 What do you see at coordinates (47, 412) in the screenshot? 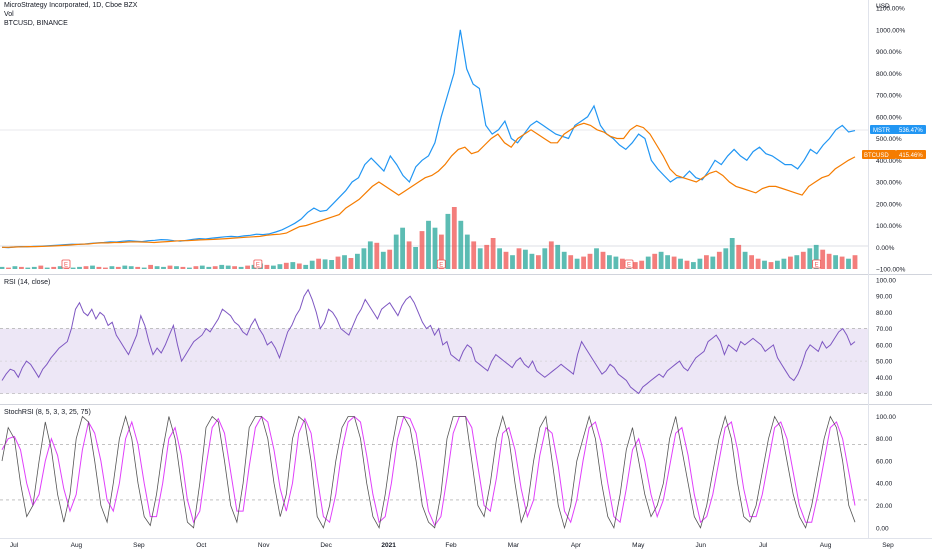
I see `stochrsi-indicator-label: StochRSI (8, 5, 3, 3, 25, 75)` at bounding box center [47, 412].